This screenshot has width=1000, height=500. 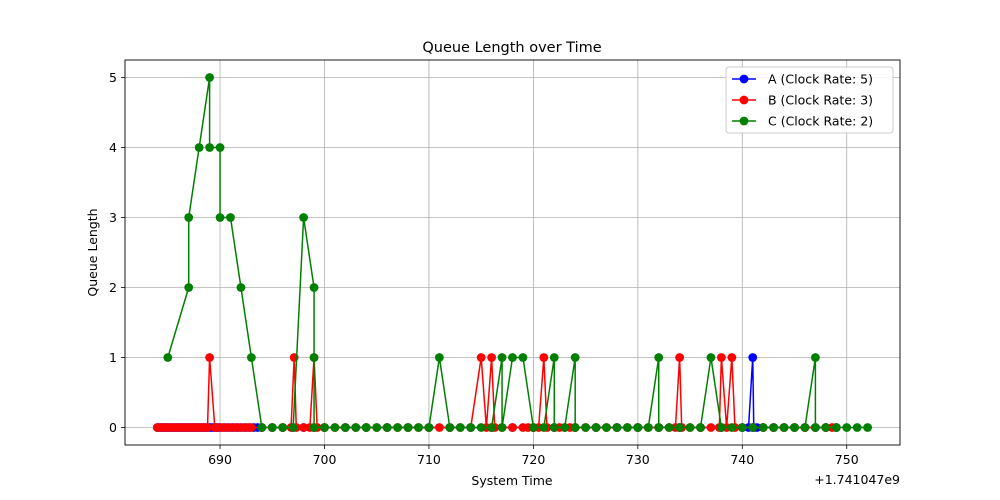 I want to click on legend-item: C (Clock Rate: 2), so click(x=802, y=121).